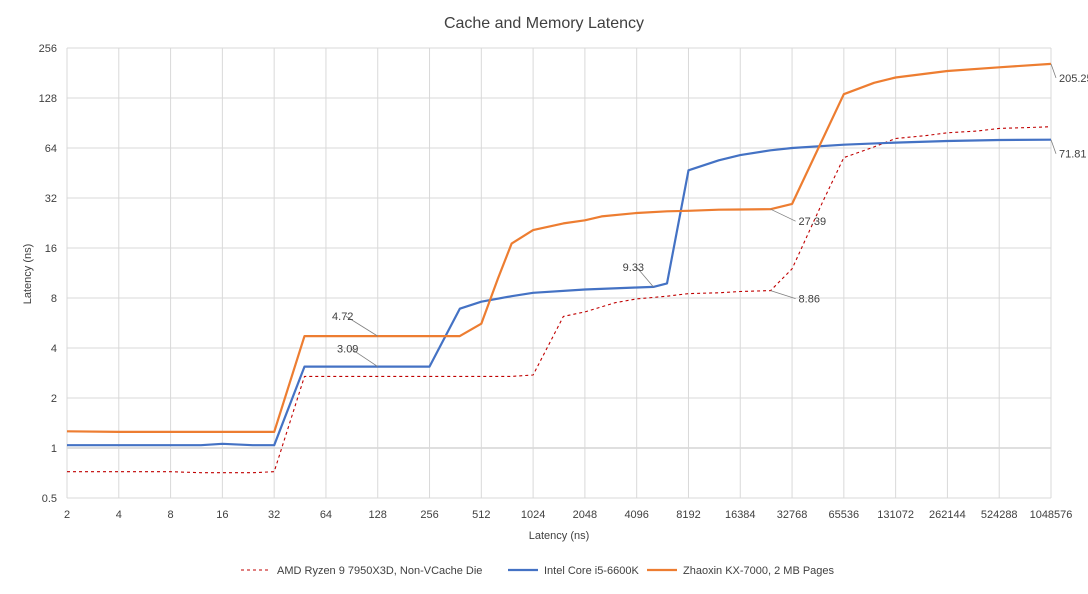  I want to click on data-label: 4.72, so click(342, 317).